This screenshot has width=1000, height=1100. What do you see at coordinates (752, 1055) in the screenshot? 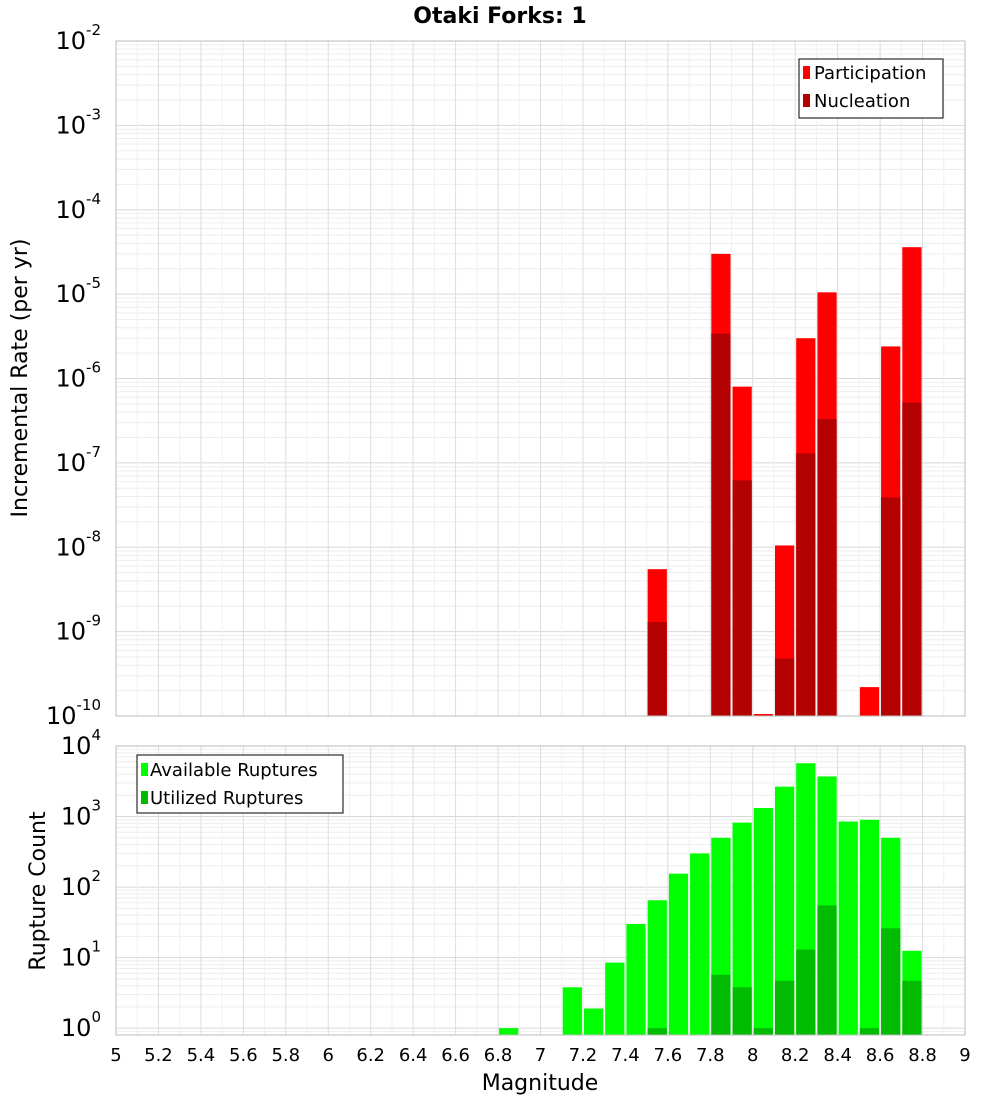
I see `x-tick-label: 8` at bounding box center [752, 1055].